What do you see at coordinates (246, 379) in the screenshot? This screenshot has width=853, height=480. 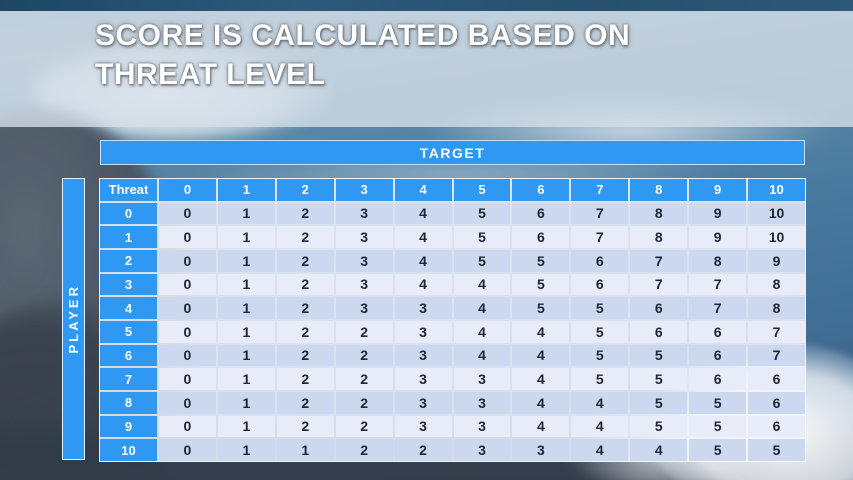 I see `score-cell-r7-c1: 1` at bounding box center [246, 379].